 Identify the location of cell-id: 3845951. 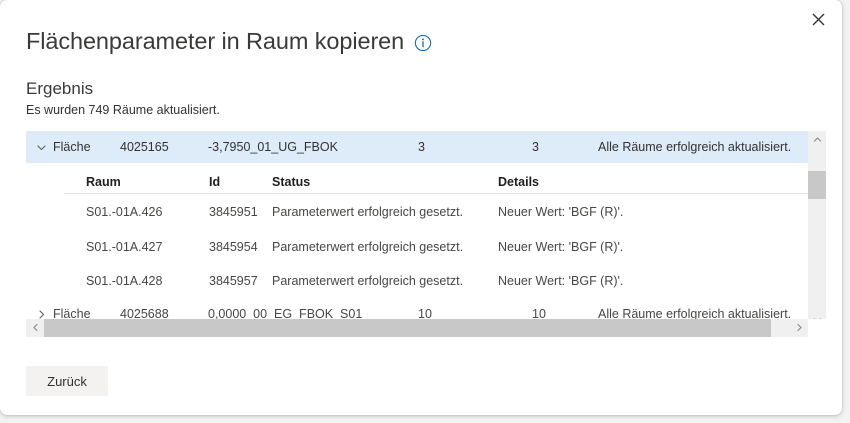
(233, 212).